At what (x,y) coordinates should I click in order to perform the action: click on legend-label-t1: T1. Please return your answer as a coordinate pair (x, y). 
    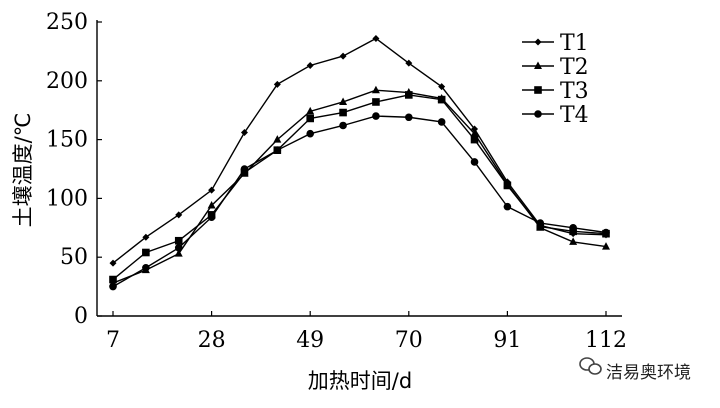
    Looking at the image, I should click on (574, 43).